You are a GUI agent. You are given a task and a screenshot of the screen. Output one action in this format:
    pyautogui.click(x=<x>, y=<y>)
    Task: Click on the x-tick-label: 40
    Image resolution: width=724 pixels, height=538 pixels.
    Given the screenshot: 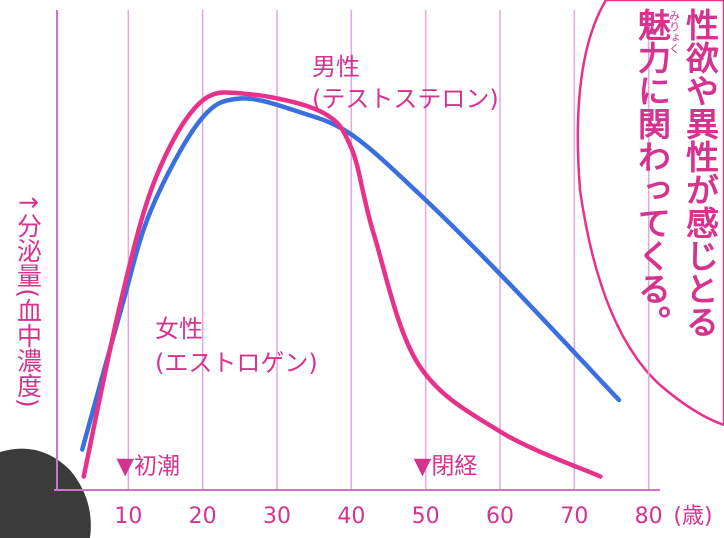 What is the action you would take?
    pyautogui.click(x=351, y=516)
    